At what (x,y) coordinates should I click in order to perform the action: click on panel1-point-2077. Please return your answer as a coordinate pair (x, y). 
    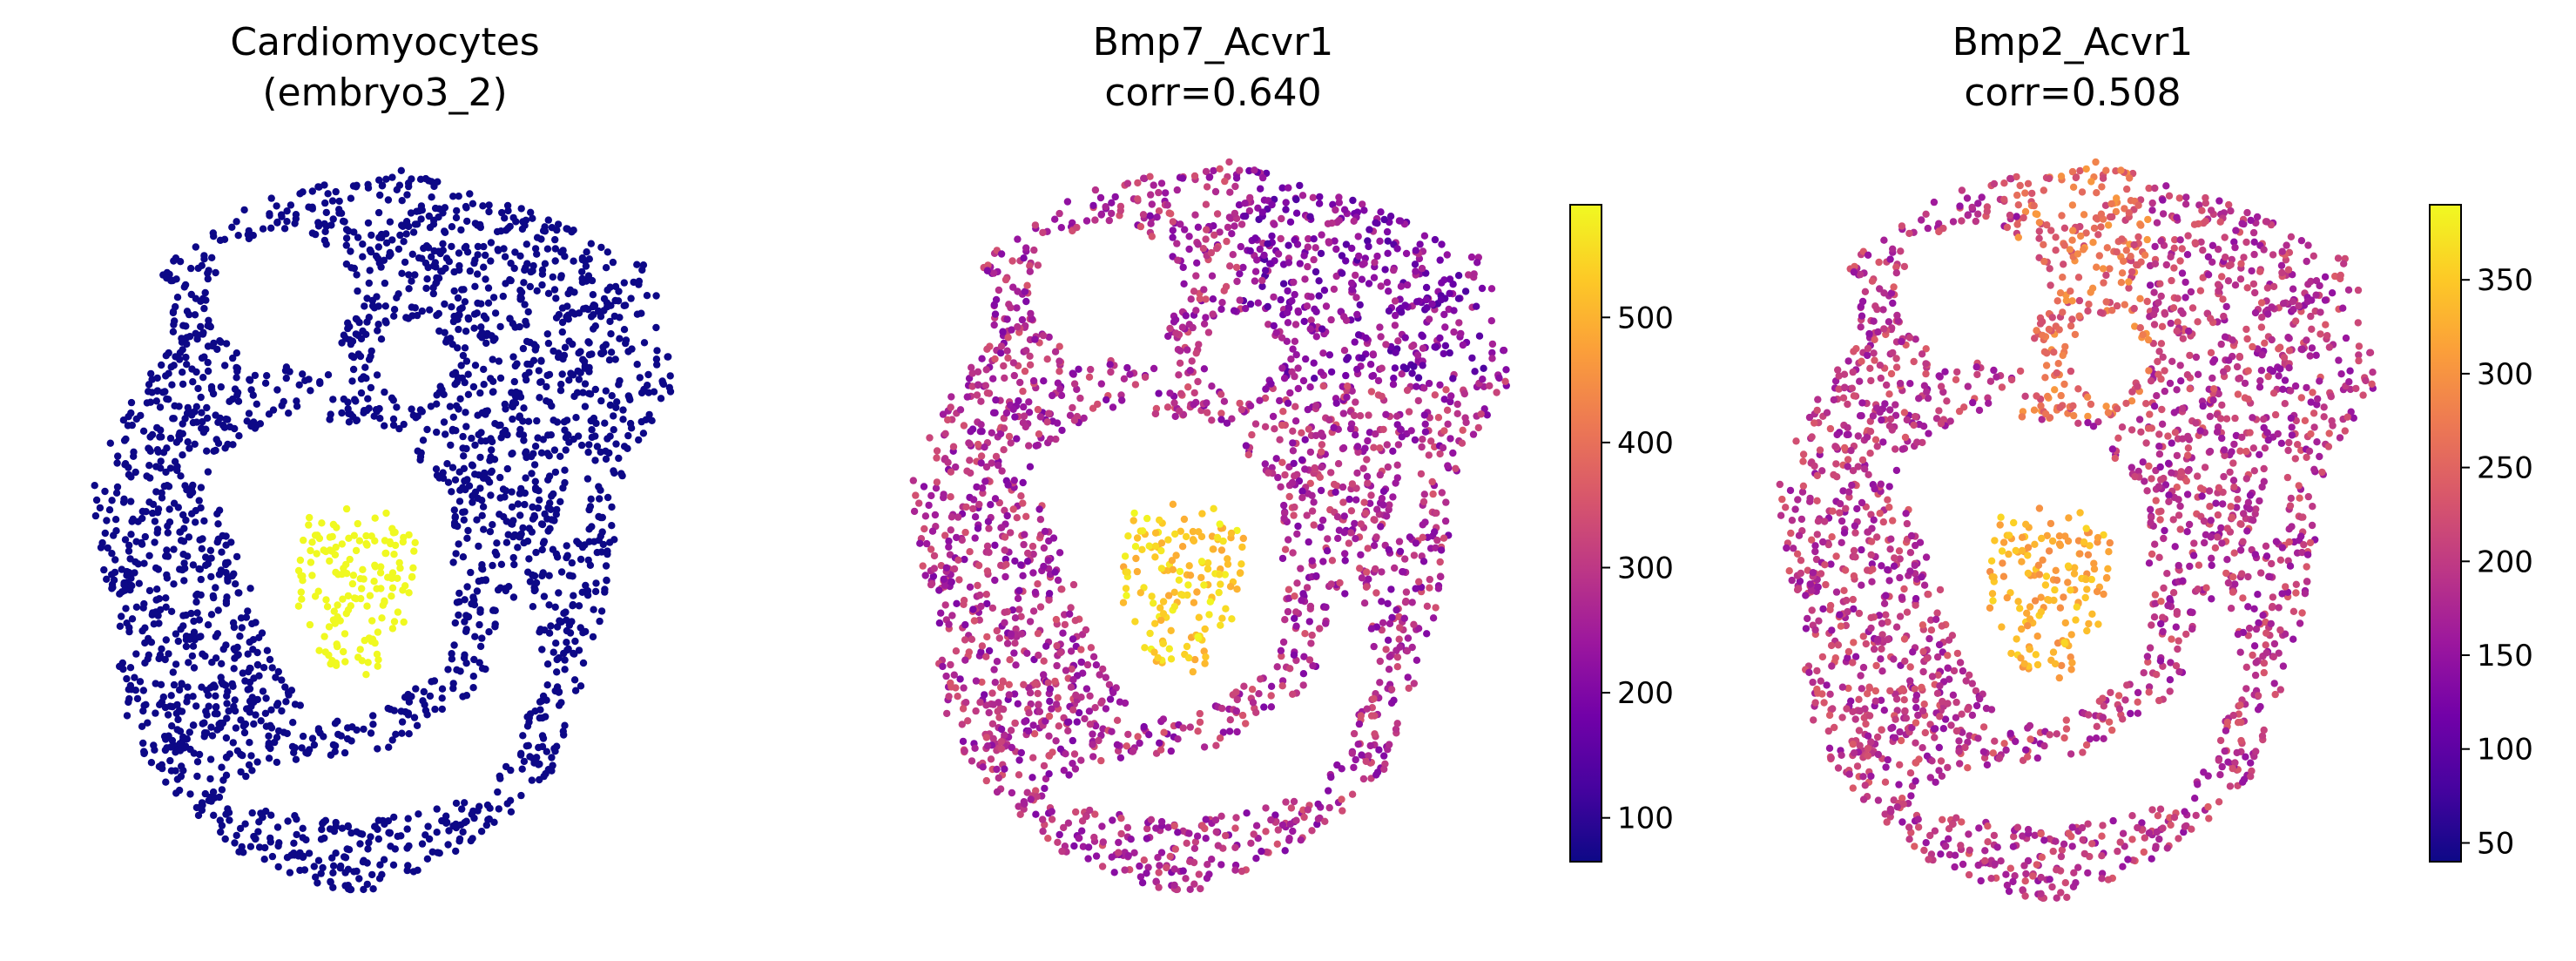
    Looking at the image, I should click on (330, 419).